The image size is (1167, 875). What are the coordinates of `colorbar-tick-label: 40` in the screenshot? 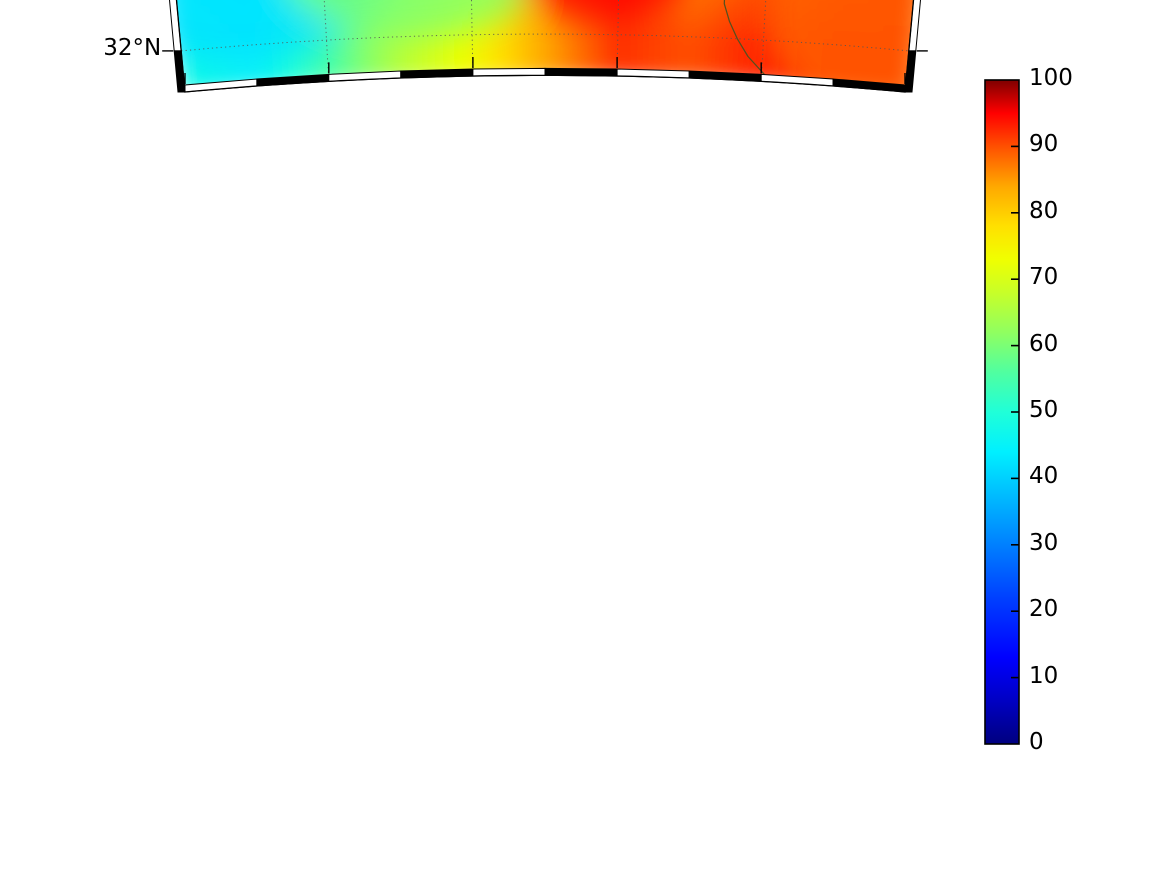 It's located at (1044, 476).